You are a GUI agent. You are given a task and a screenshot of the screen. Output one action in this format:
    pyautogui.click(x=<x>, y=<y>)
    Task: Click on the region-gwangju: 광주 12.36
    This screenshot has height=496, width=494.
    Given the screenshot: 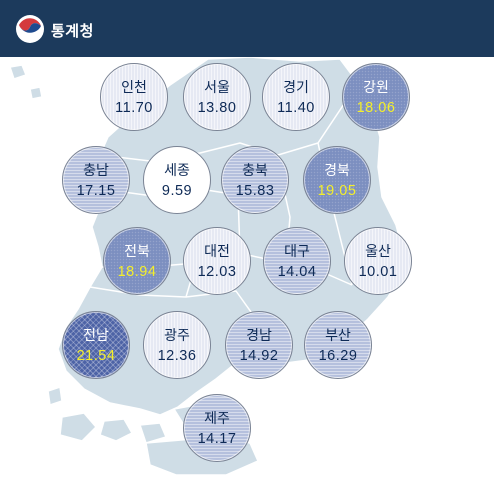 What is the action you would take?
    pyautogui.click(x=177, y=345)
    